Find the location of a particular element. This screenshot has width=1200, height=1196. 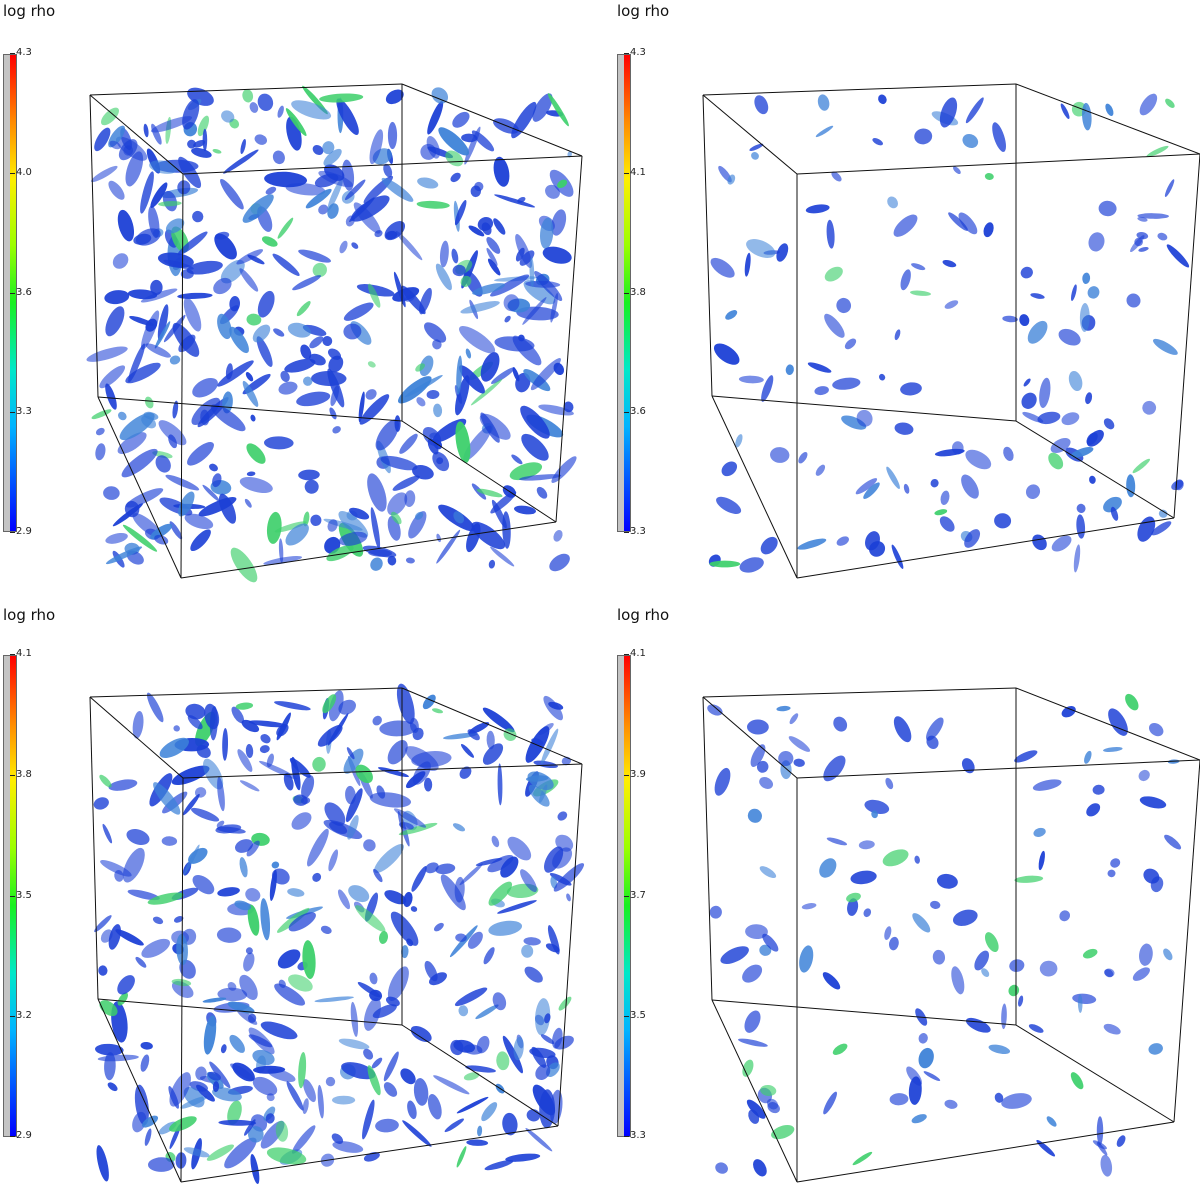

colorbar-title: log rho is located at coordinates (643, 615).